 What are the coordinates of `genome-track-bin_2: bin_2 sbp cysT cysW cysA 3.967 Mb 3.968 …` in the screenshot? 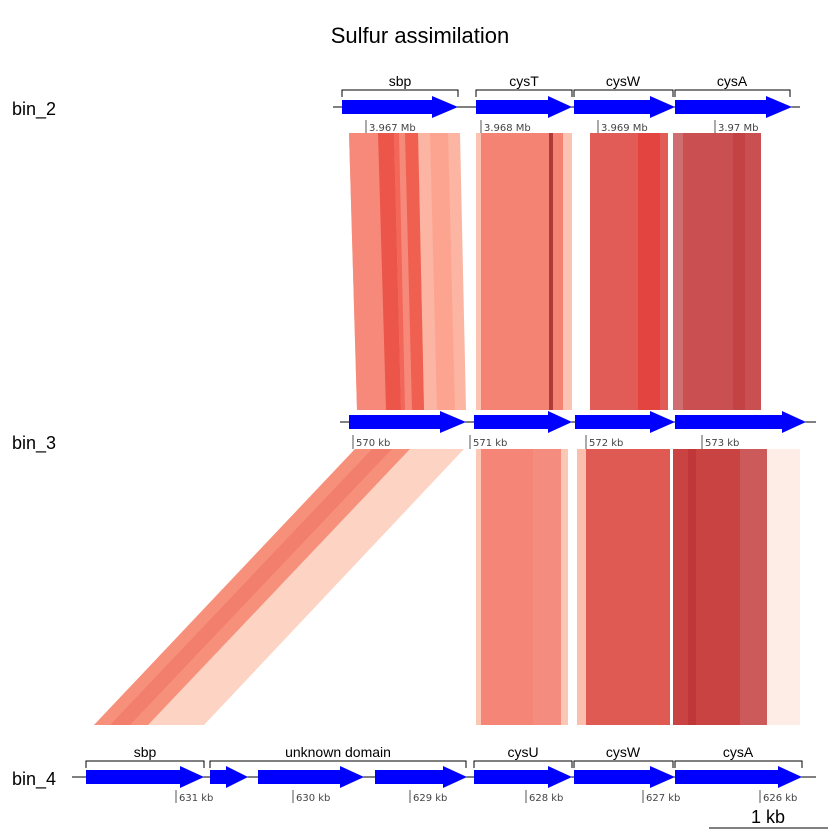 It's located at (406, 103).